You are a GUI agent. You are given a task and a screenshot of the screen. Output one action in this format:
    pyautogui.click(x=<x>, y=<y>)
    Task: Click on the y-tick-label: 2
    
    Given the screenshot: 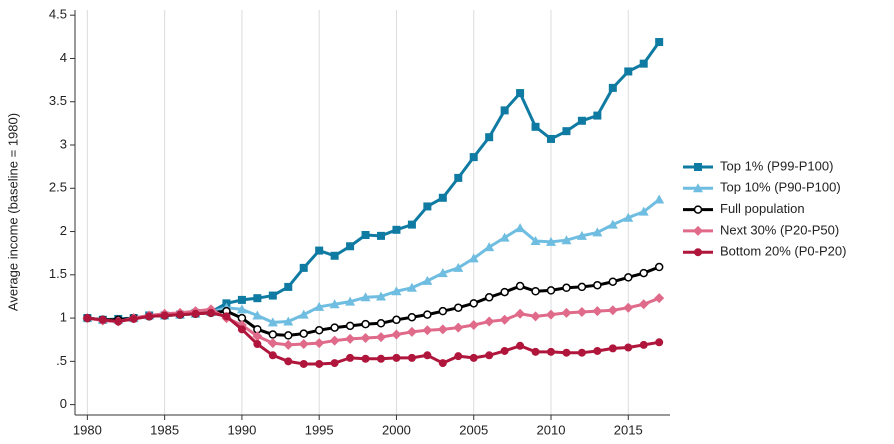 What is the action you would take?
    pyautogui.click(x=63, y=230)
    